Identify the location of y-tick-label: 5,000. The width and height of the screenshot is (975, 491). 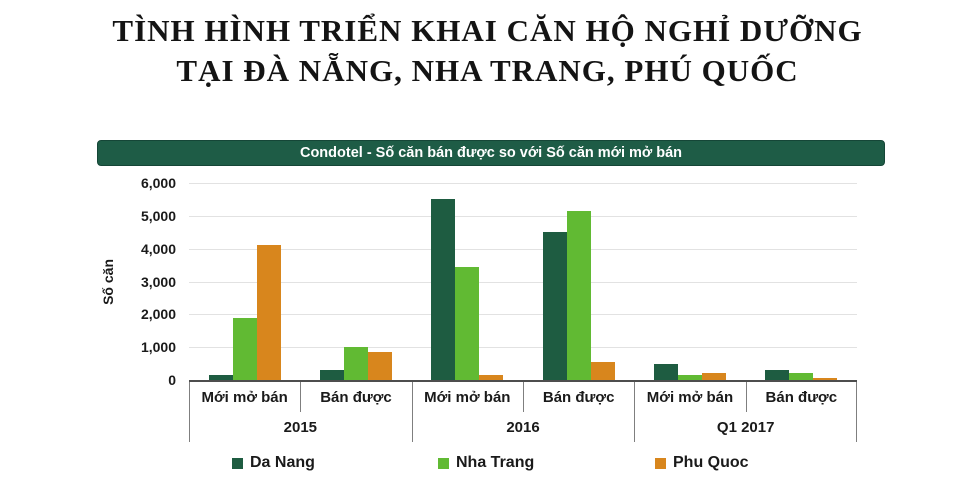
(158, 215).